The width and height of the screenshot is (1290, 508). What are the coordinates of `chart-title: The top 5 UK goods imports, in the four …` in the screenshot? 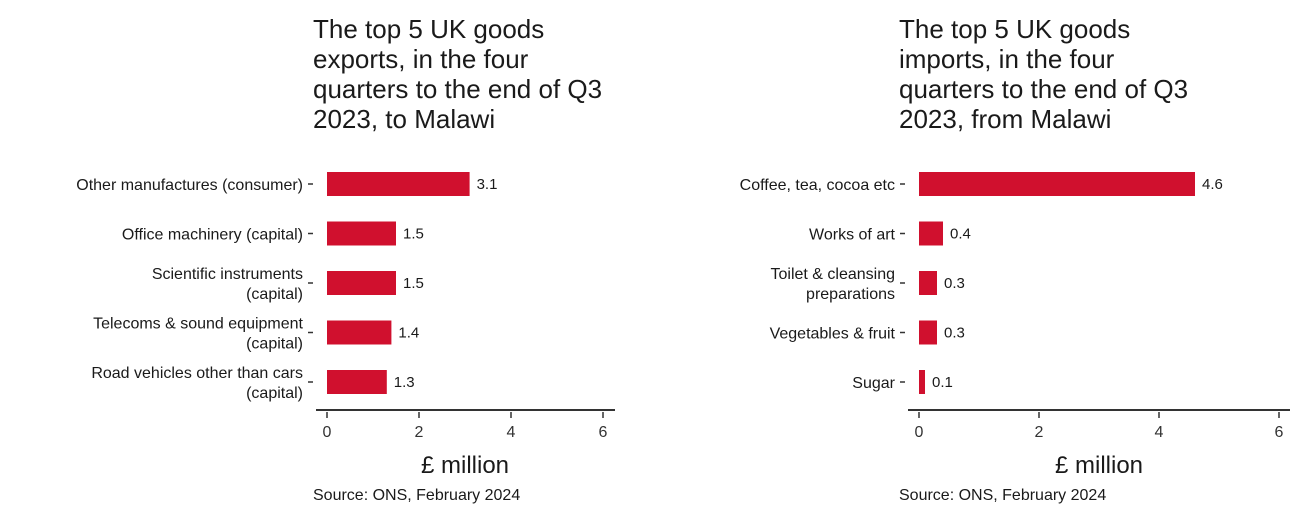 It's located at (1044, 74).